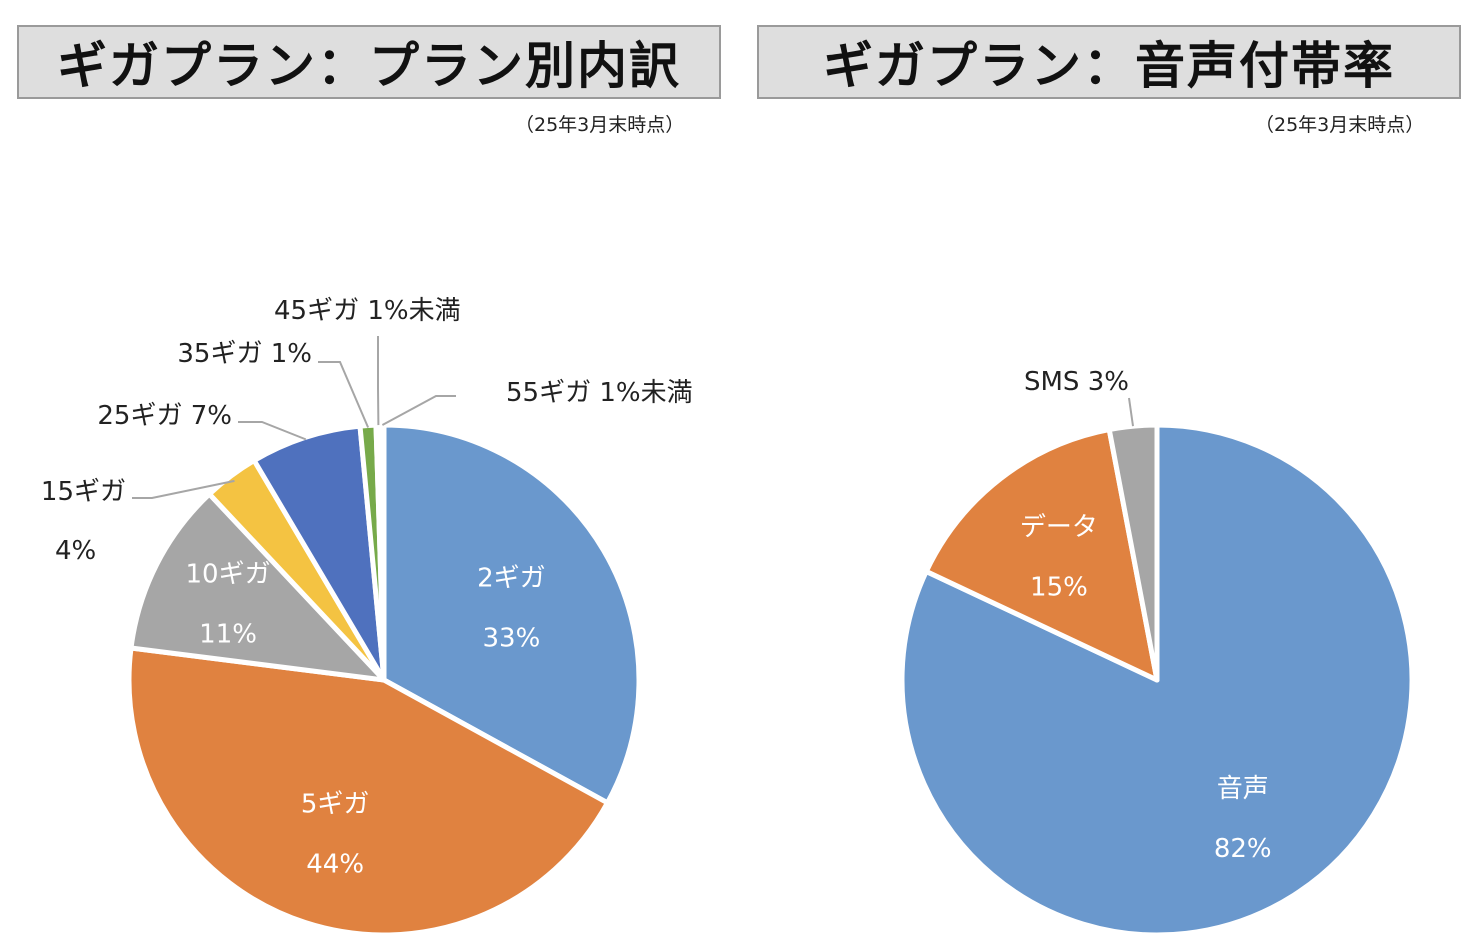 The height and width of the screenshot is (950, 1484). What do you see at coordinates (83, 492) in the screenshot?
I see `pie1-label-name-3: 15ギガ` at bounding box center [83, 492].